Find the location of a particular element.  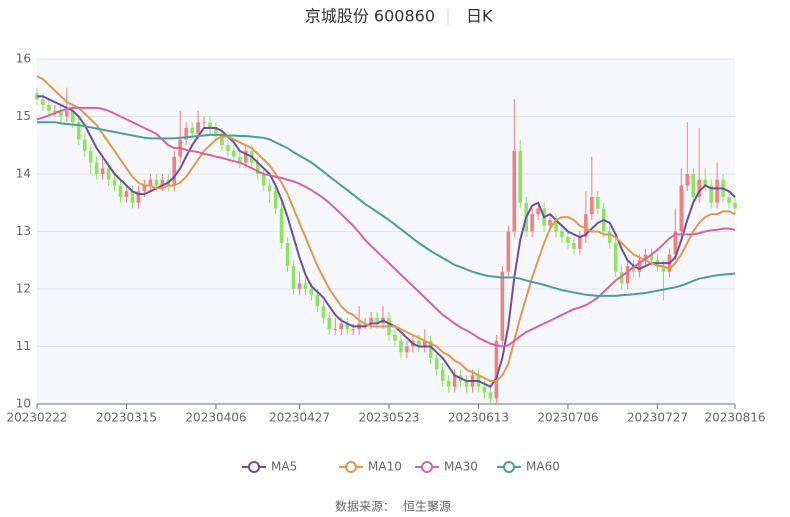

y-tick-label: 12 is located at coordinates (23, 289).